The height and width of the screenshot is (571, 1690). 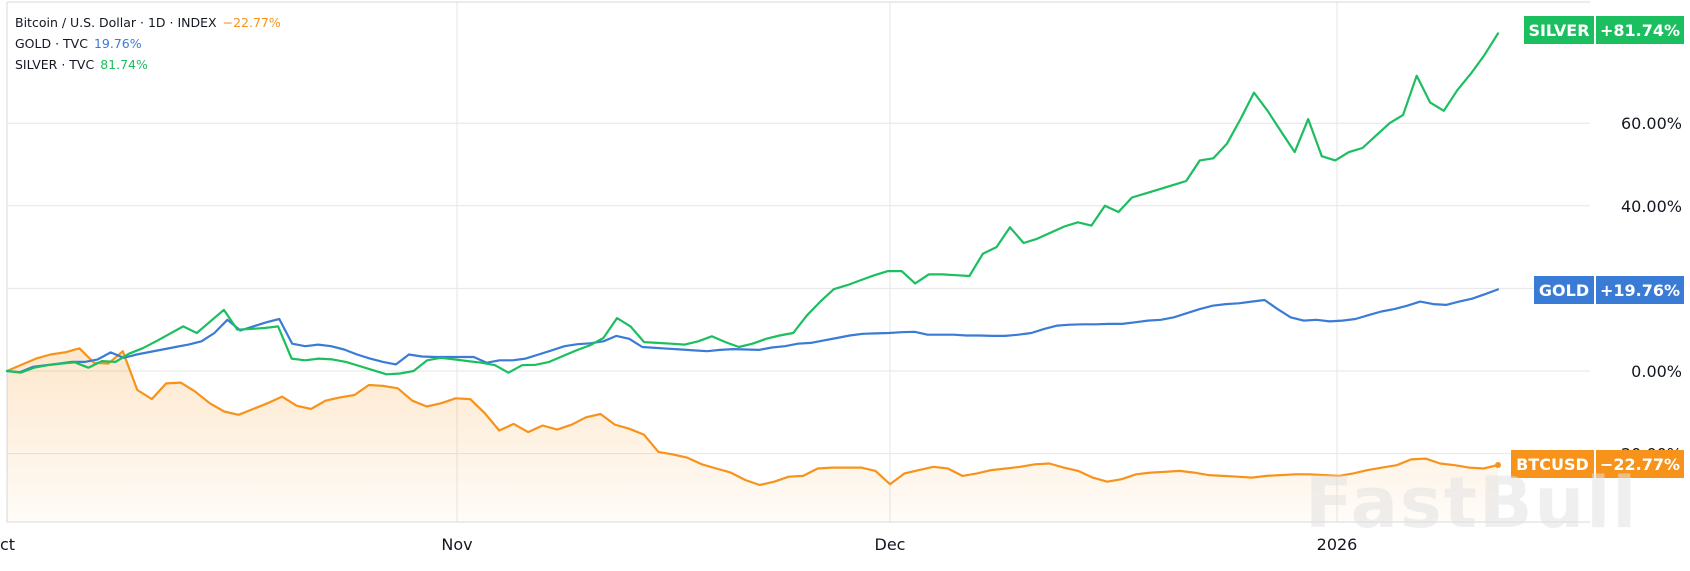 I want to click on tag-value-btcusd: −22.77%, so click(x=1640, y=464).